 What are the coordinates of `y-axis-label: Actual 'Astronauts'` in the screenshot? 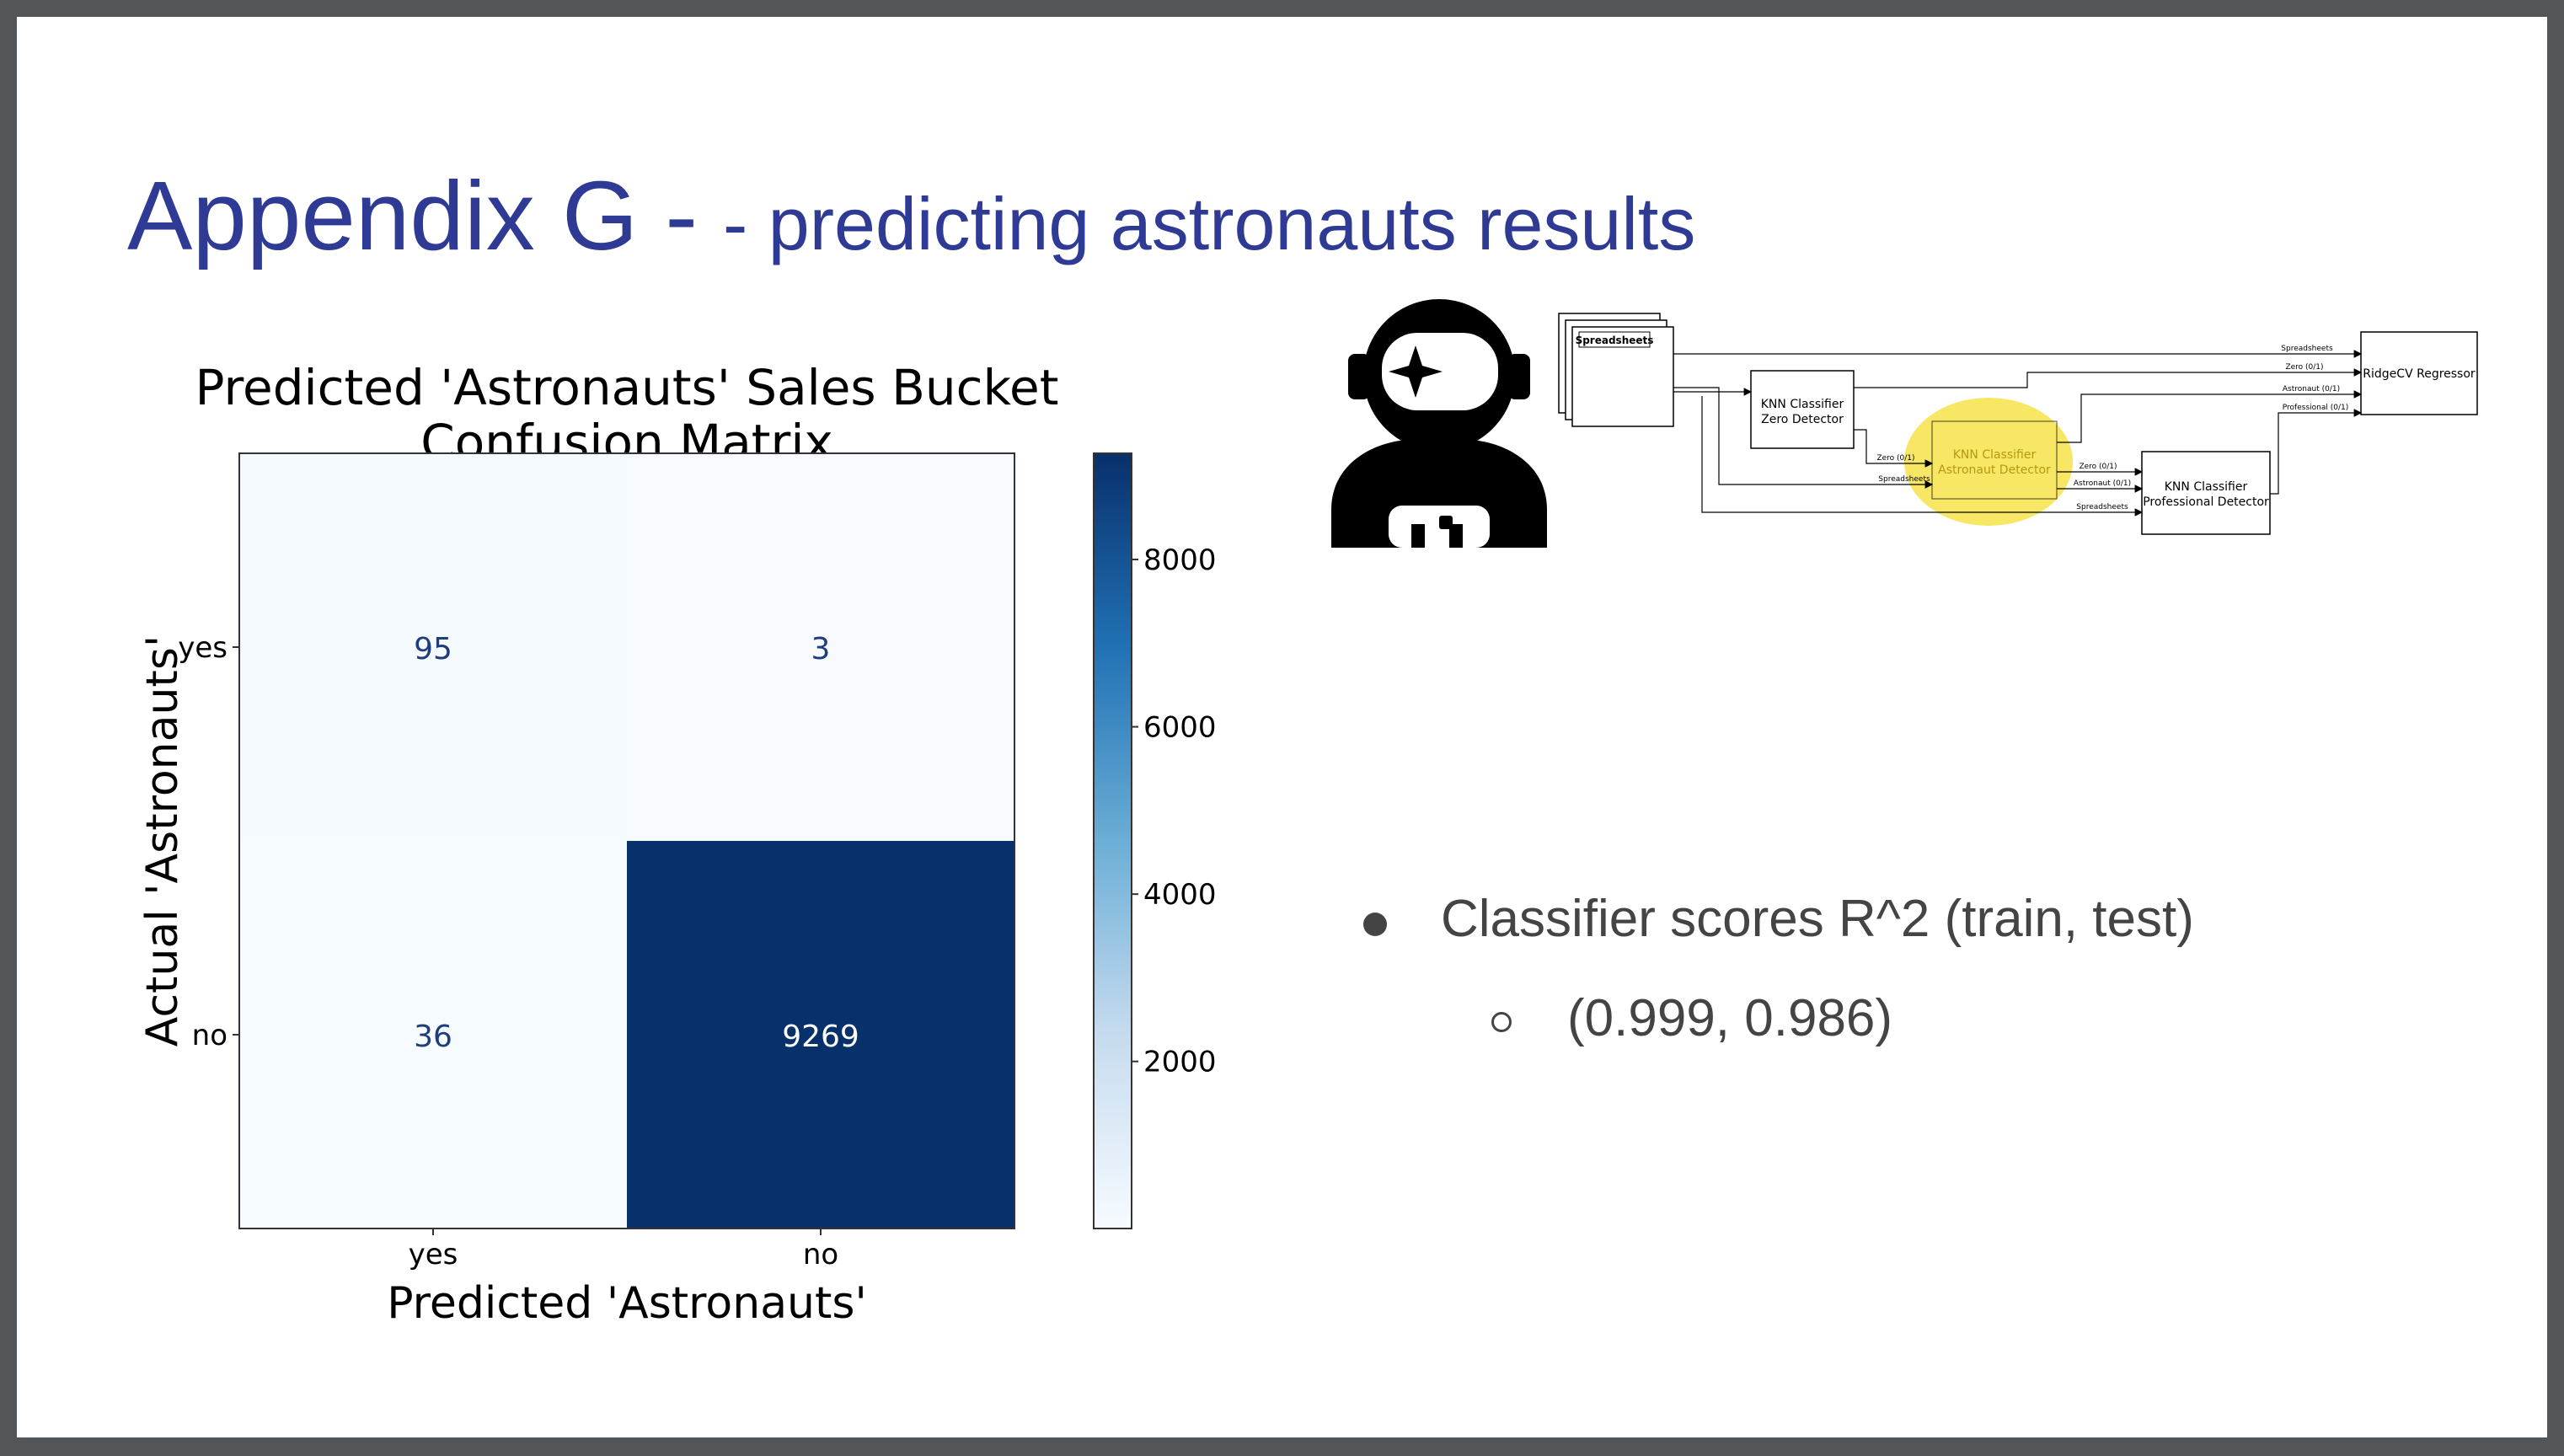 It's located at (162, 840).